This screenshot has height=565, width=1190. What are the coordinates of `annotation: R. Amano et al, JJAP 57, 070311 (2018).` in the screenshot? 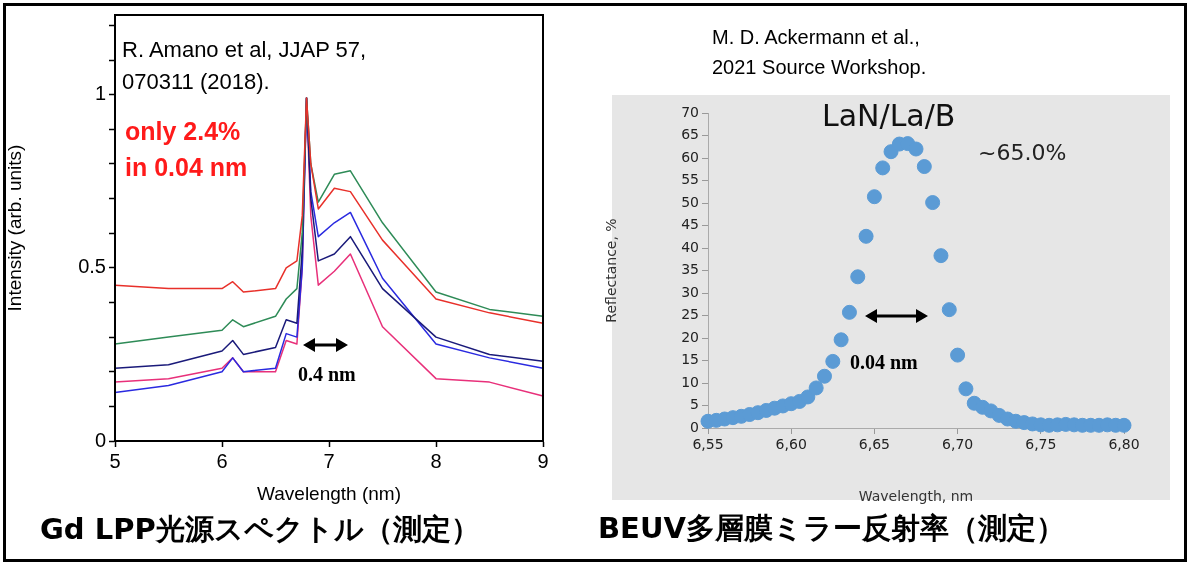 It's located at (244, 66).